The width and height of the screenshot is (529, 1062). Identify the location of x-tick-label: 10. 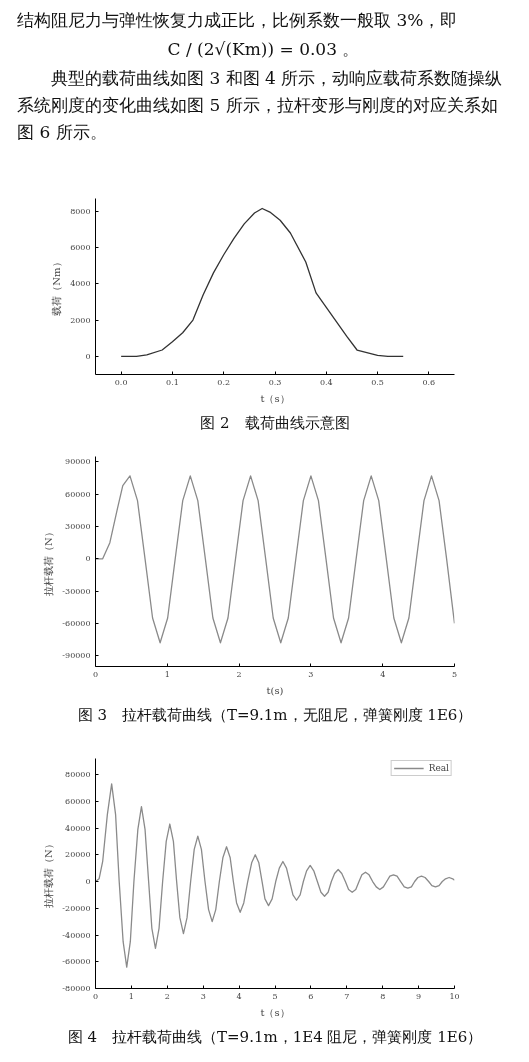
(454, 996).